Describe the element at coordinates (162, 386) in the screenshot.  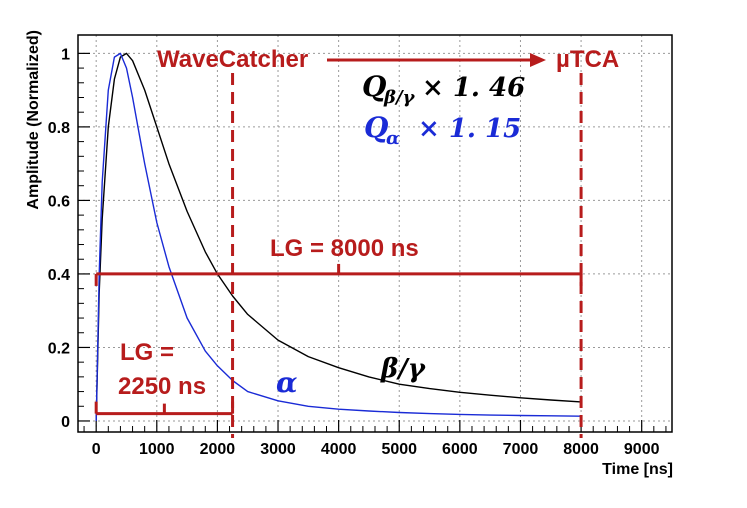
I see `lg-short-label-line2: 2250 ns` at that location.